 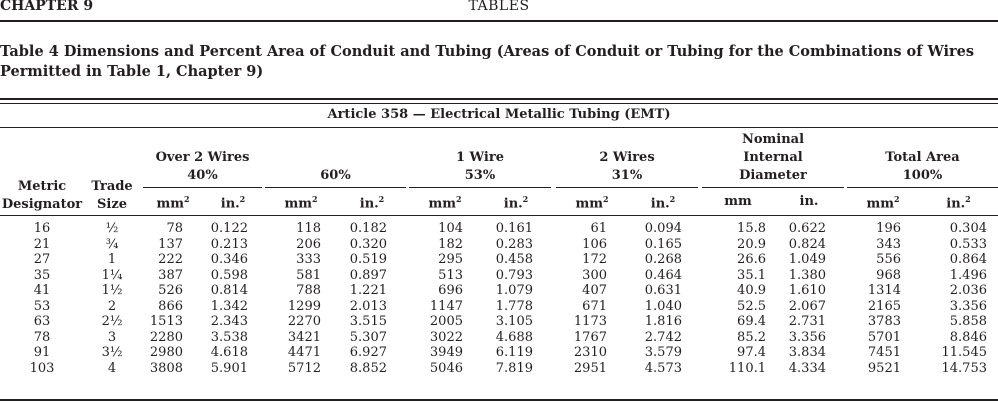 What do you see at coordinates (229, 321) in the screenshot?
I see `cell-over2-in2: 2.343` at bounding box center [229, 321].